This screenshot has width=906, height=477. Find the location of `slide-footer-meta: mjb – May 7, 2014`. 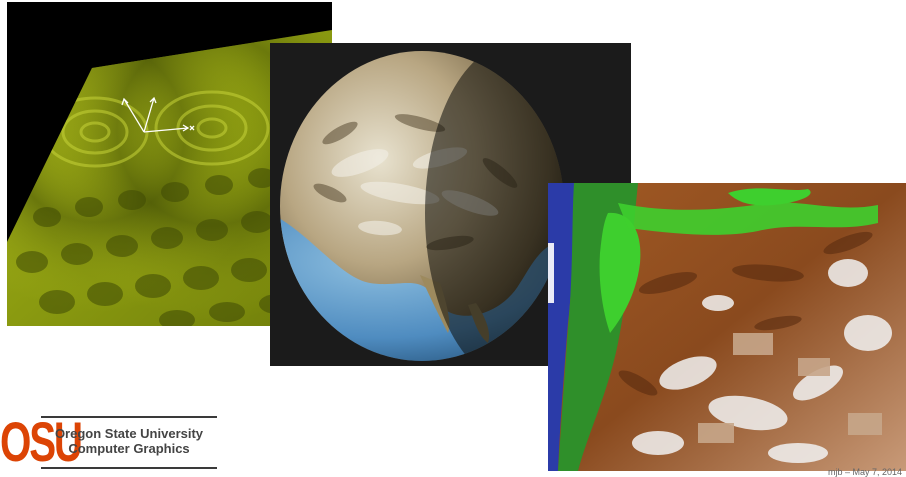

slide-footer-meta: mjb – May 7, 2014 is located at coordinates (864, 472).